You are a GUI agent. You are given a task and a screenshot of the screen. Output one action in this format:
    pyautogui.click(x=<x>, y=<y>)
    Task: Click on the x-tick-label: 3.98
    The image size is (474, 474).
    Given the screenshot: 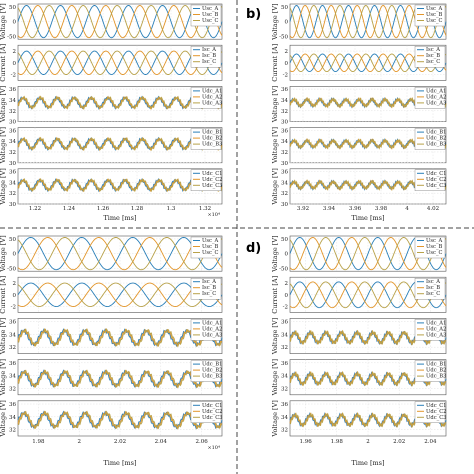 What is the action you would take?
    pyautogui.click(x=381, y=209)
    